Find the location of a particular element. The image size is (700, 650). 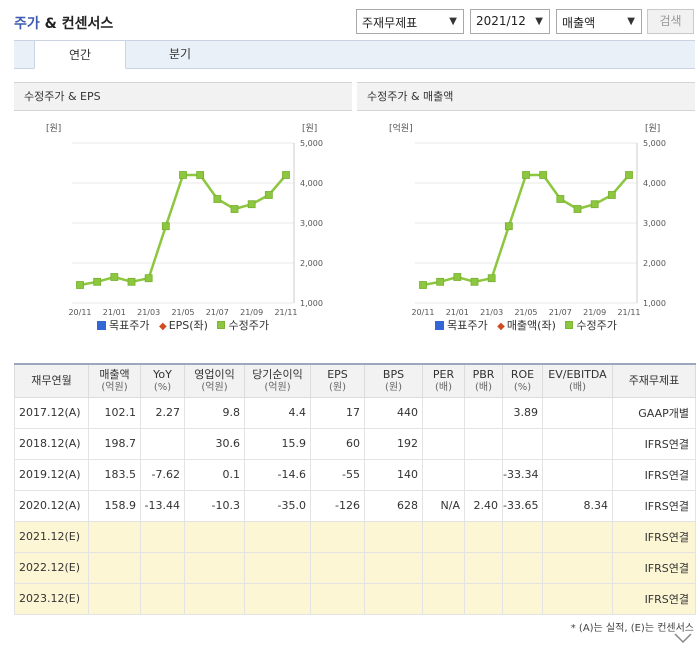

series-line is located at coordinates (183, 230).